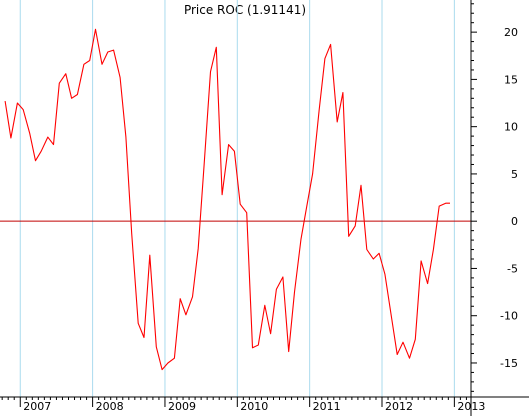 Image resolution: width=529 pixels, height=416 pixels. What do you see at coordinates (327, 406) in the screenshot?
I see `x-tick-label-2011: 2011` at bounding box center [327, 406].